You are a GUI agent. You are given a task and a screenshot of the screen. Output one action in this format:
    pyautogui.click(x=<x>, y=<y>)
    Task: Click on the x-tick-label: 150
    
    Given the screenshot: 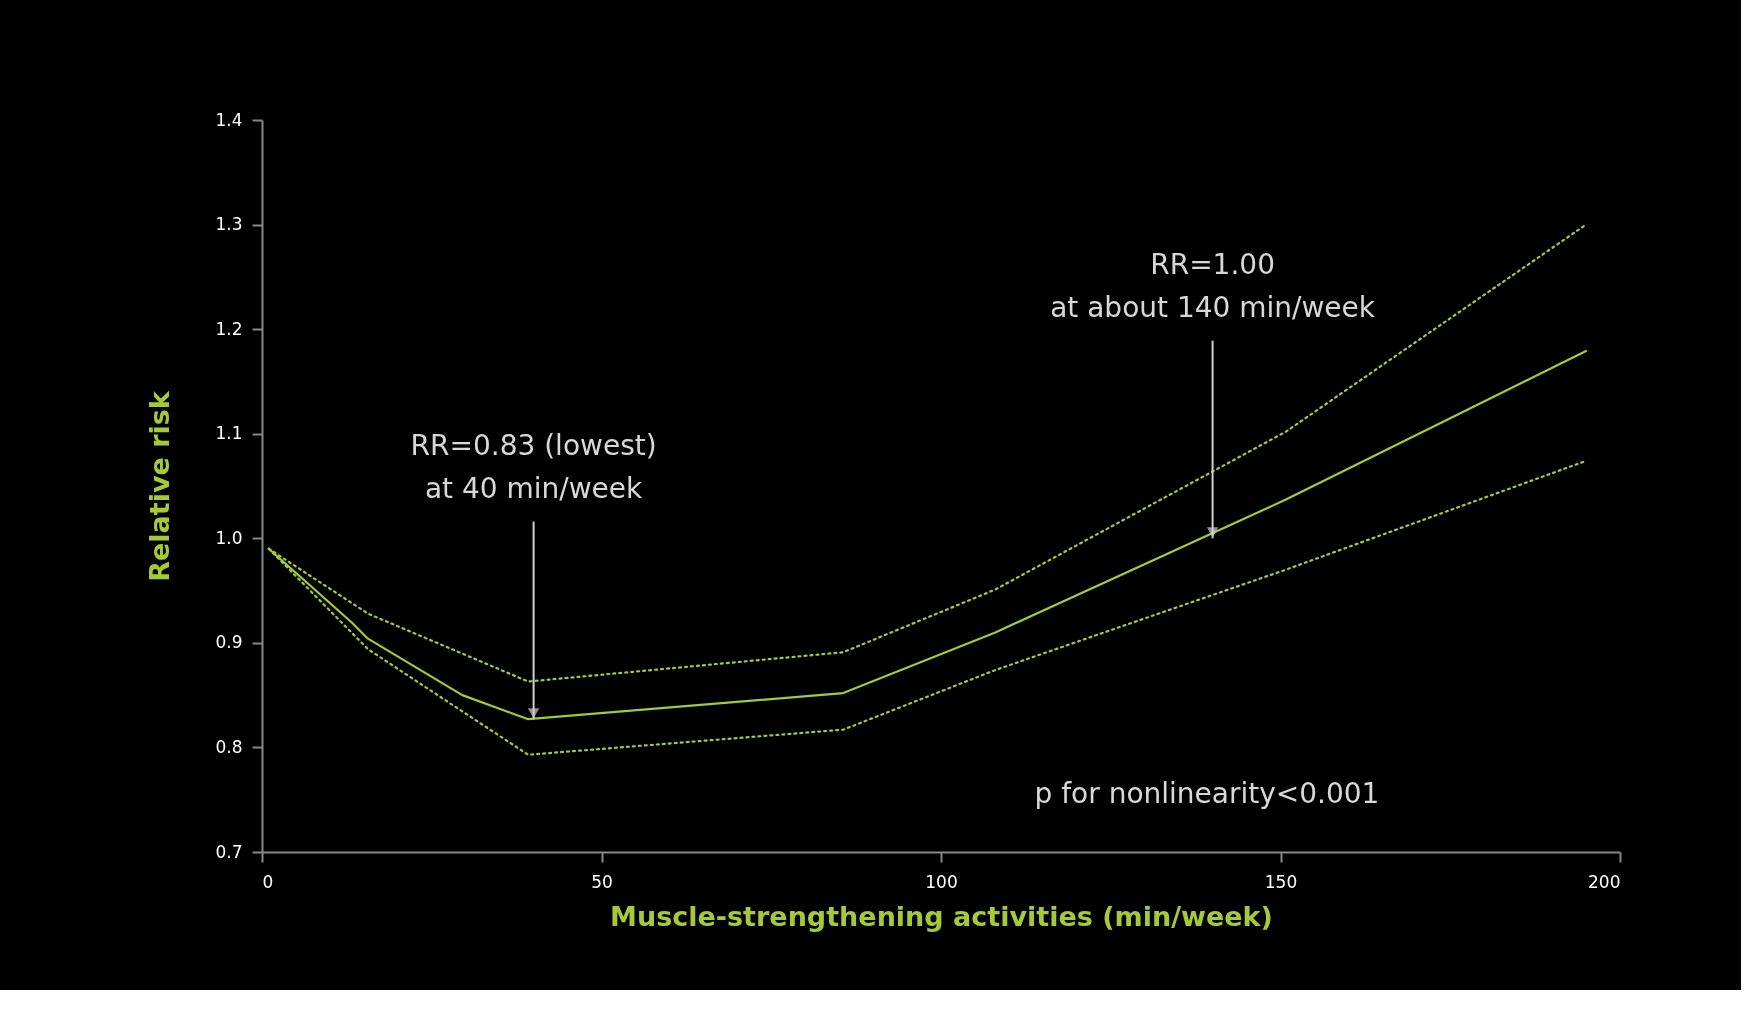 What is the action you would take?
    pyautogui.click(x=1281, y=881)
    